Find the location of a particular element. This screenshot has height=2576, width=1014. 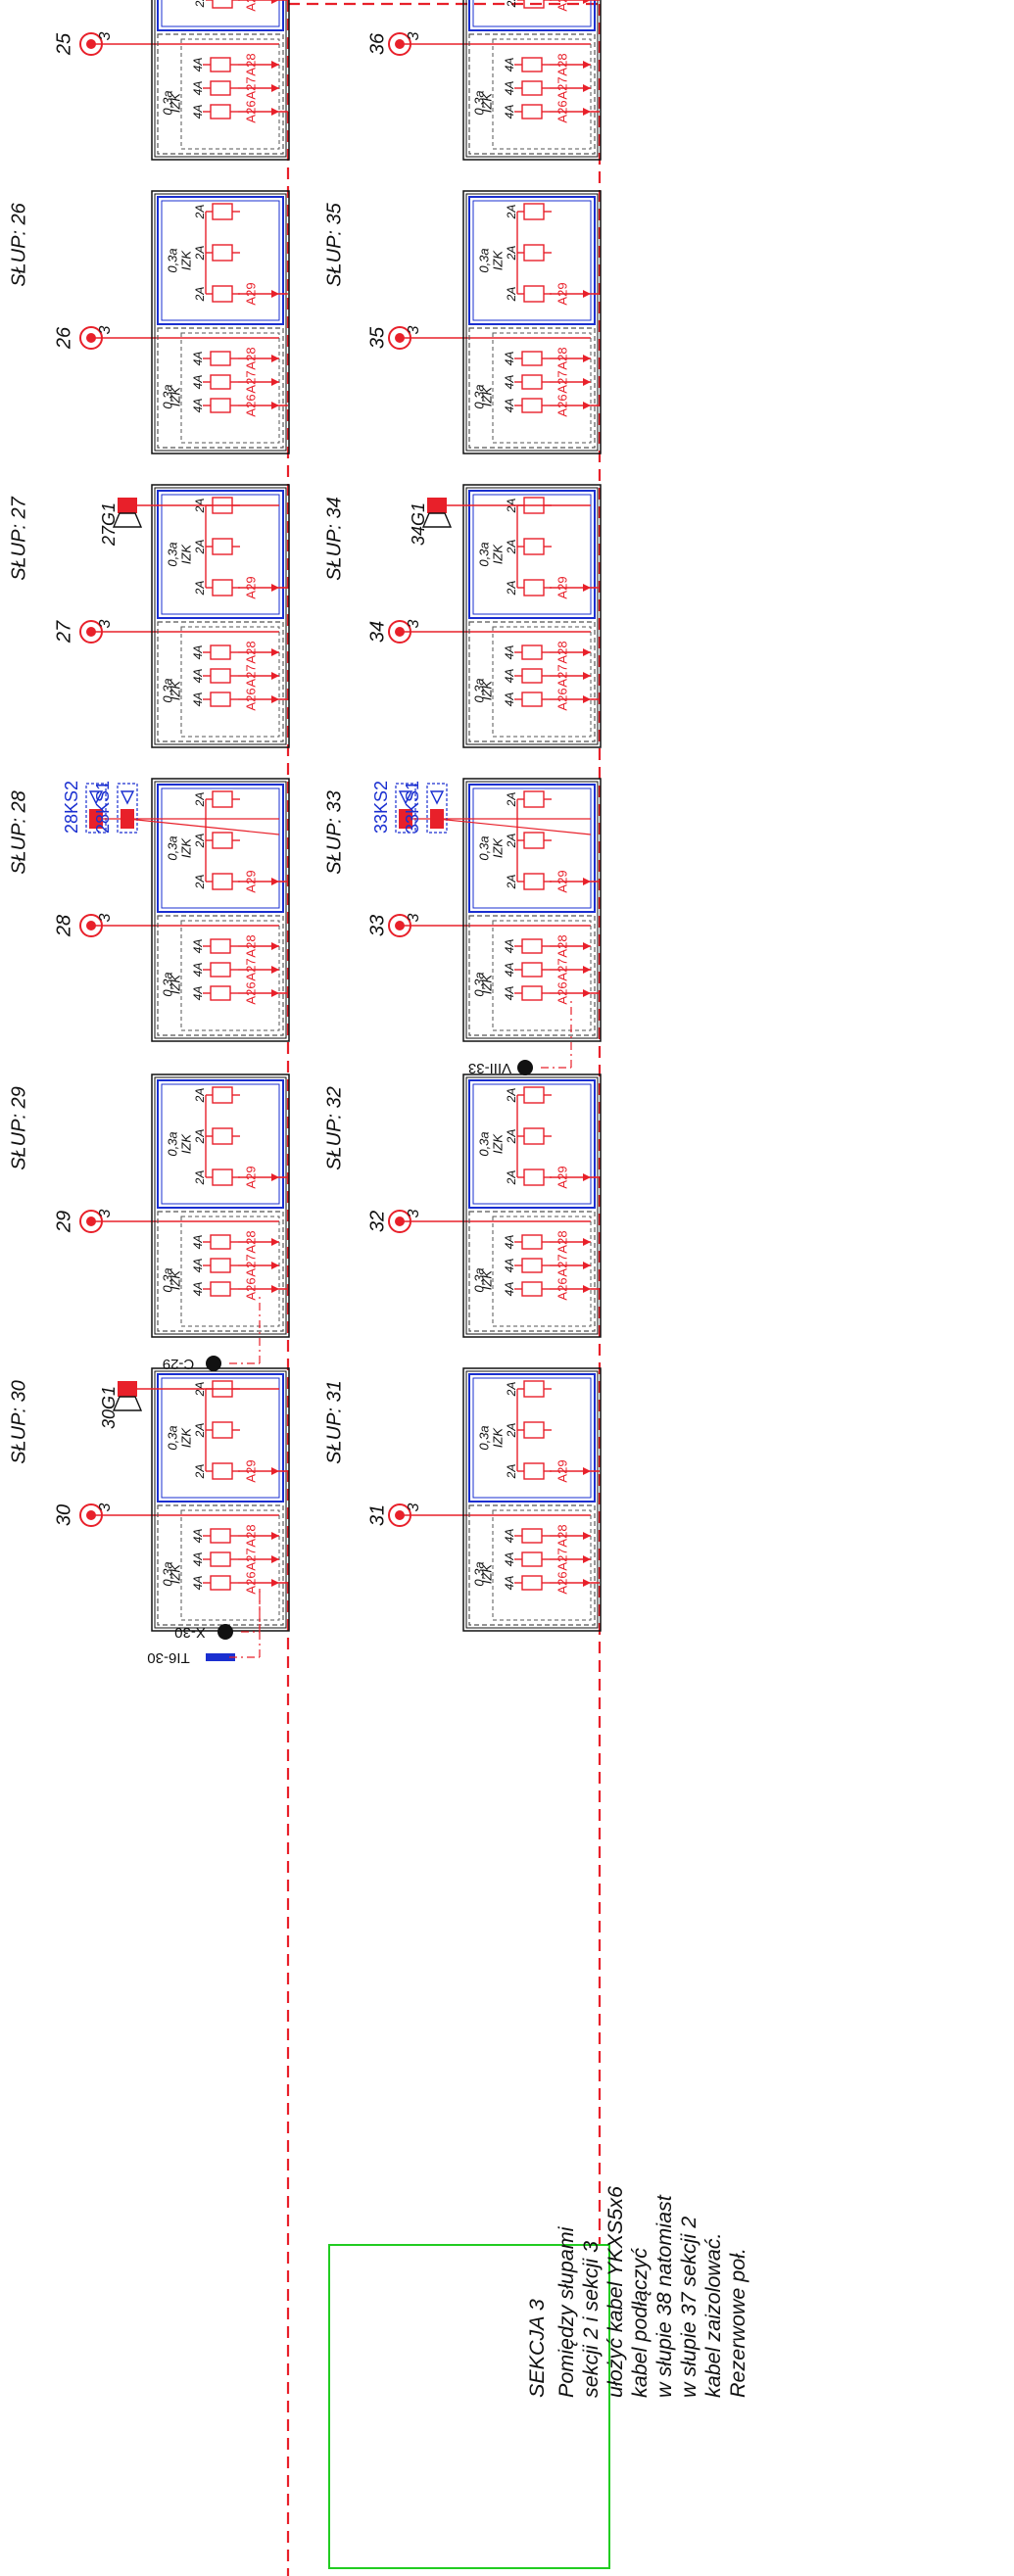

pole-number: 27 is located at coordinates (64, 632).